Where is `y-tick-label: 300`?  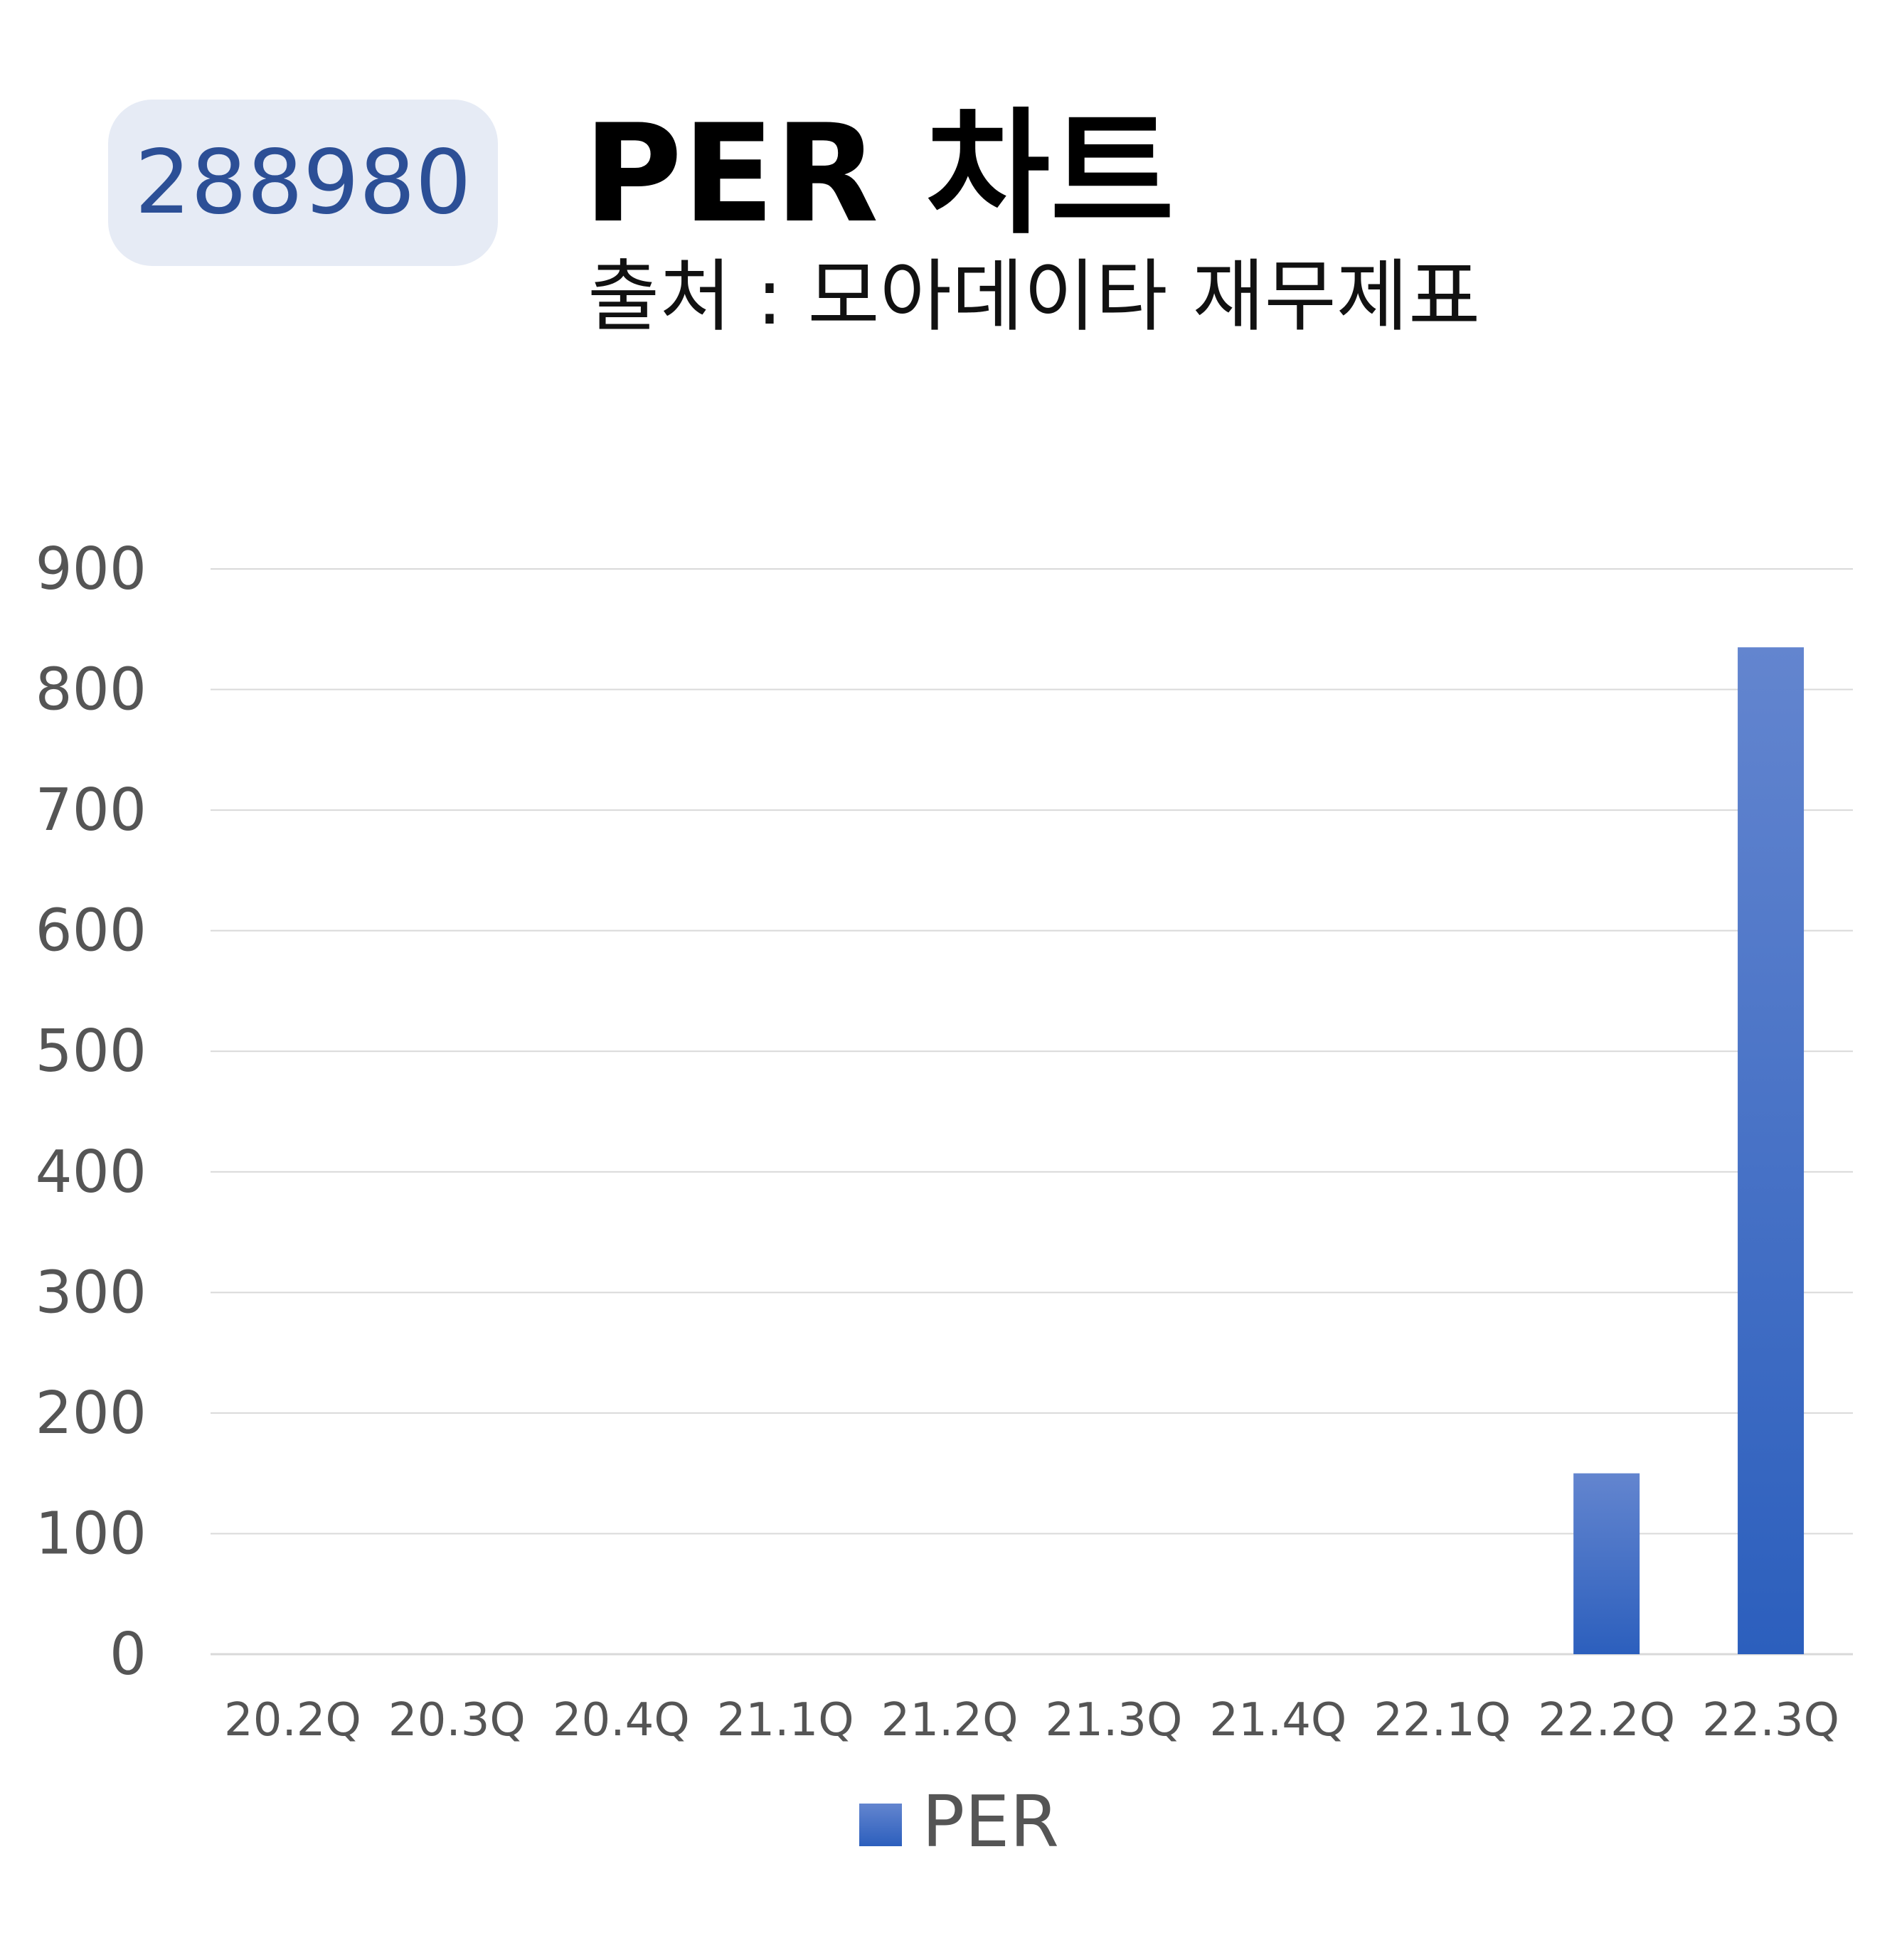 y-tick-label: 300 is located at coordinates (91, 1292).